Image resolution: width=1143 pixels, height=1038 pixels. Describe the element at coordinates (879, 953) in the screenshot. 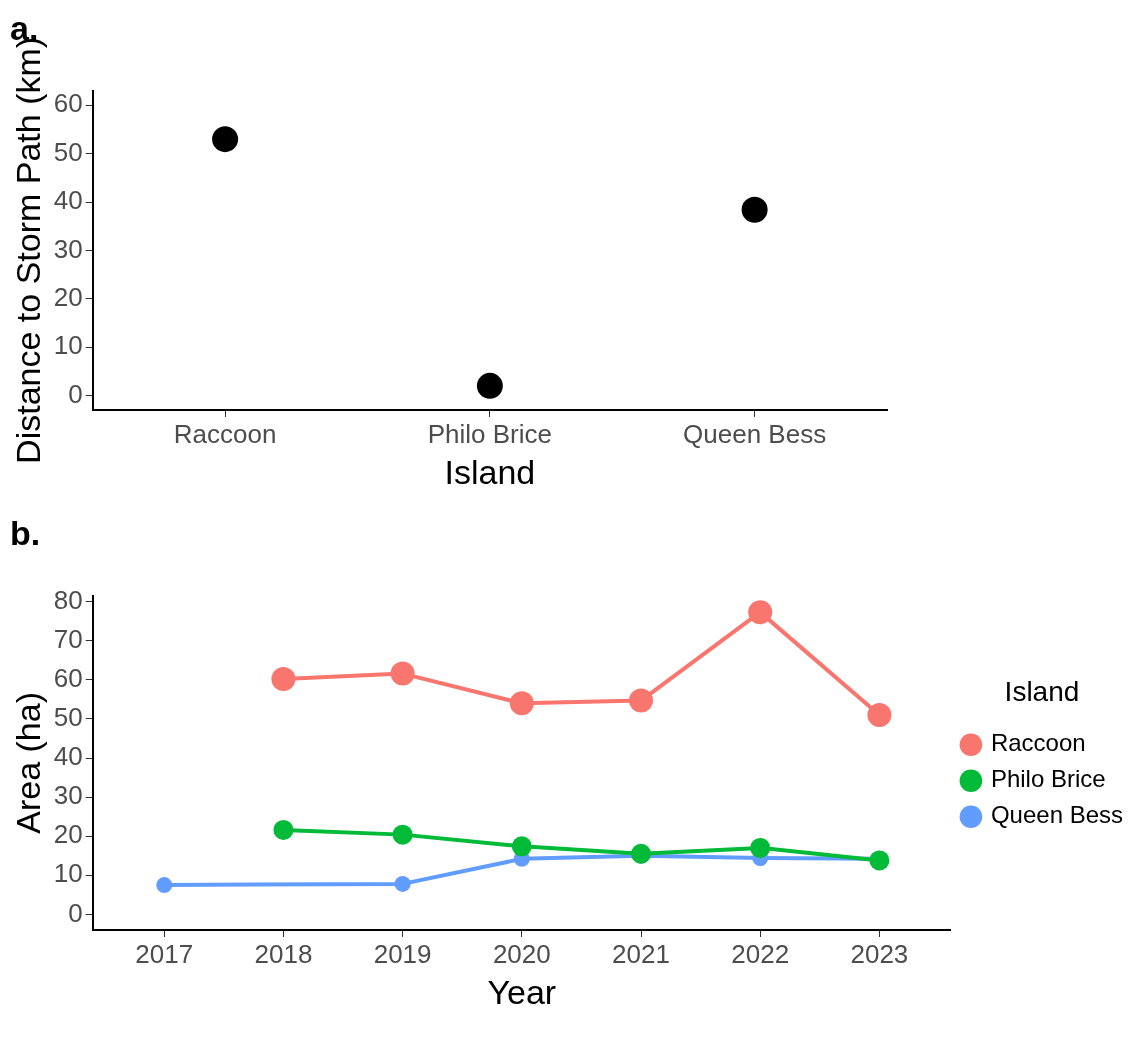

I see `x-tick-label: 2023` at that location.